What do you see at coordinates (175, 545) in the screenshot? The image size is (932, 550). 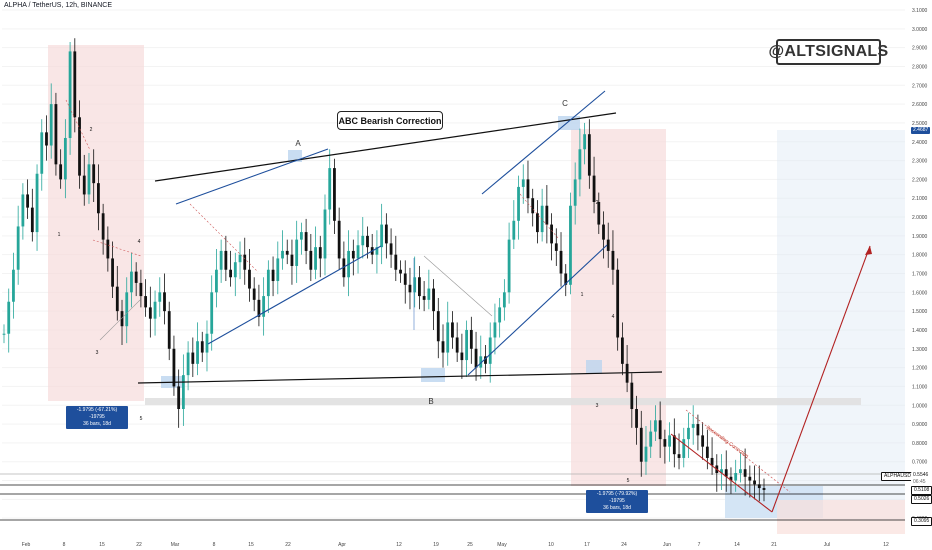 I see `x-tick-label: Mar` at bounding box center [175, 545].